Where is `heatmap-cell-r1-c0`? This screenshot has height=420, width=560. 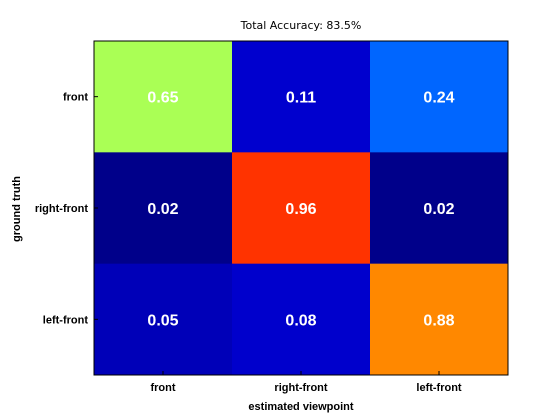 heatmap-cell-r1-c0 is located at coordinates (163, 208).